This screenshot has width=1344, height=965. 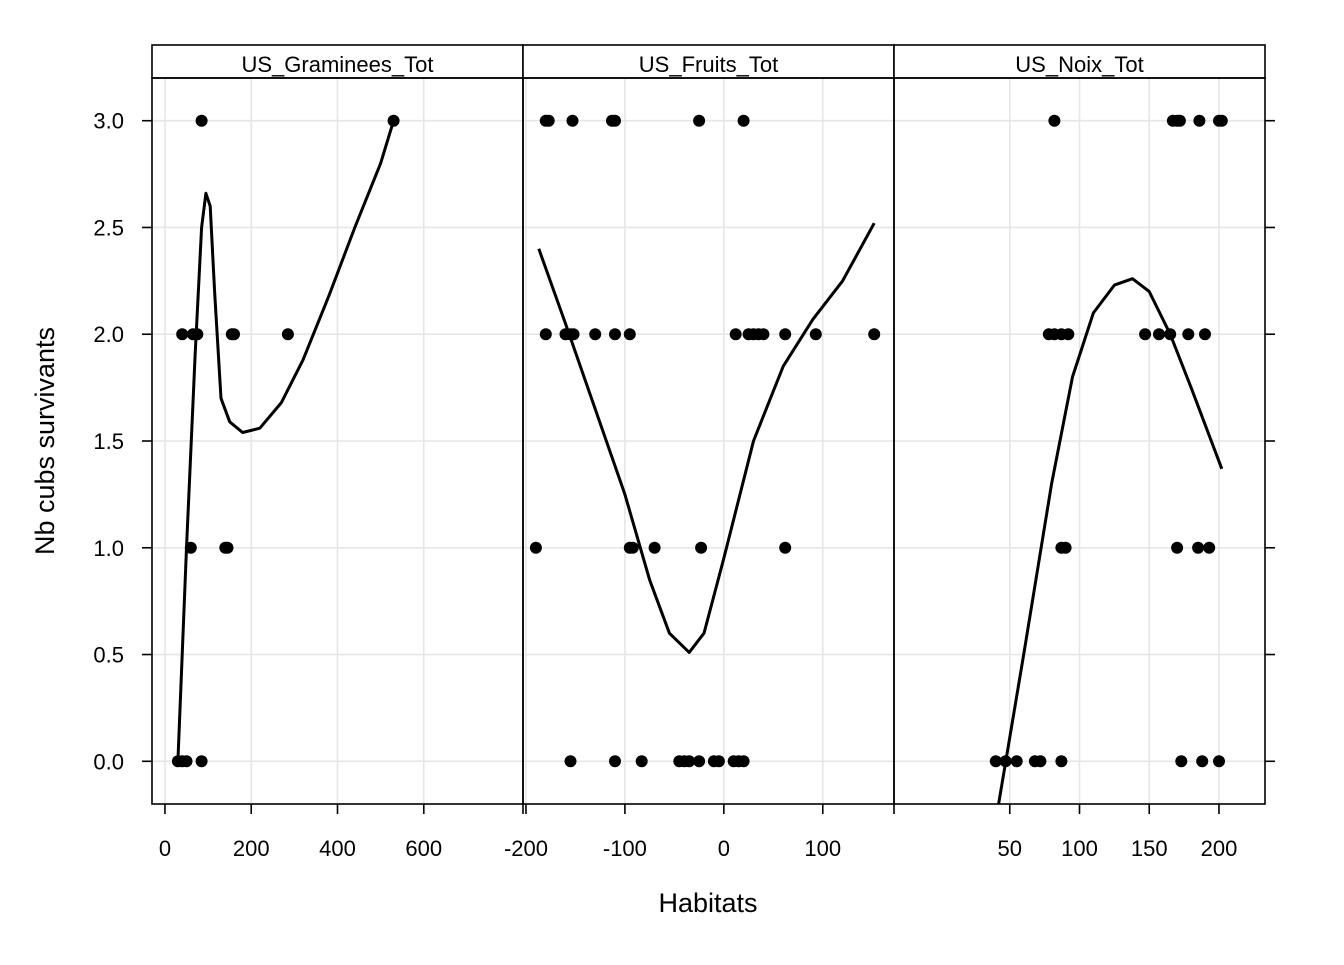 What do you see at coordinates (45, 441) in the screenshot?
I see `y-axis-title: Nb cubs survivants` at bounding box center [45, 441].